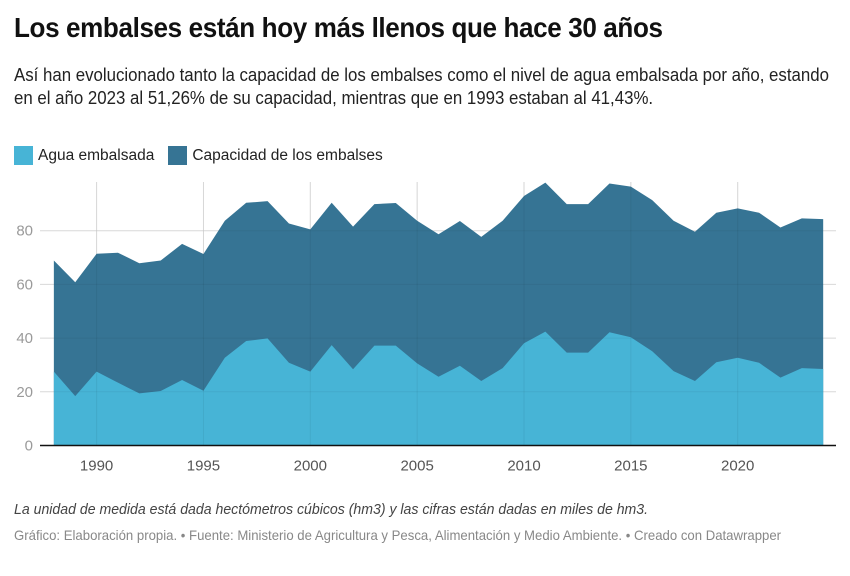  What do you see at coordinates (96, 466) in the screenshot?
I see `x-tick-label: 1990` at bounding box center [96, 466].